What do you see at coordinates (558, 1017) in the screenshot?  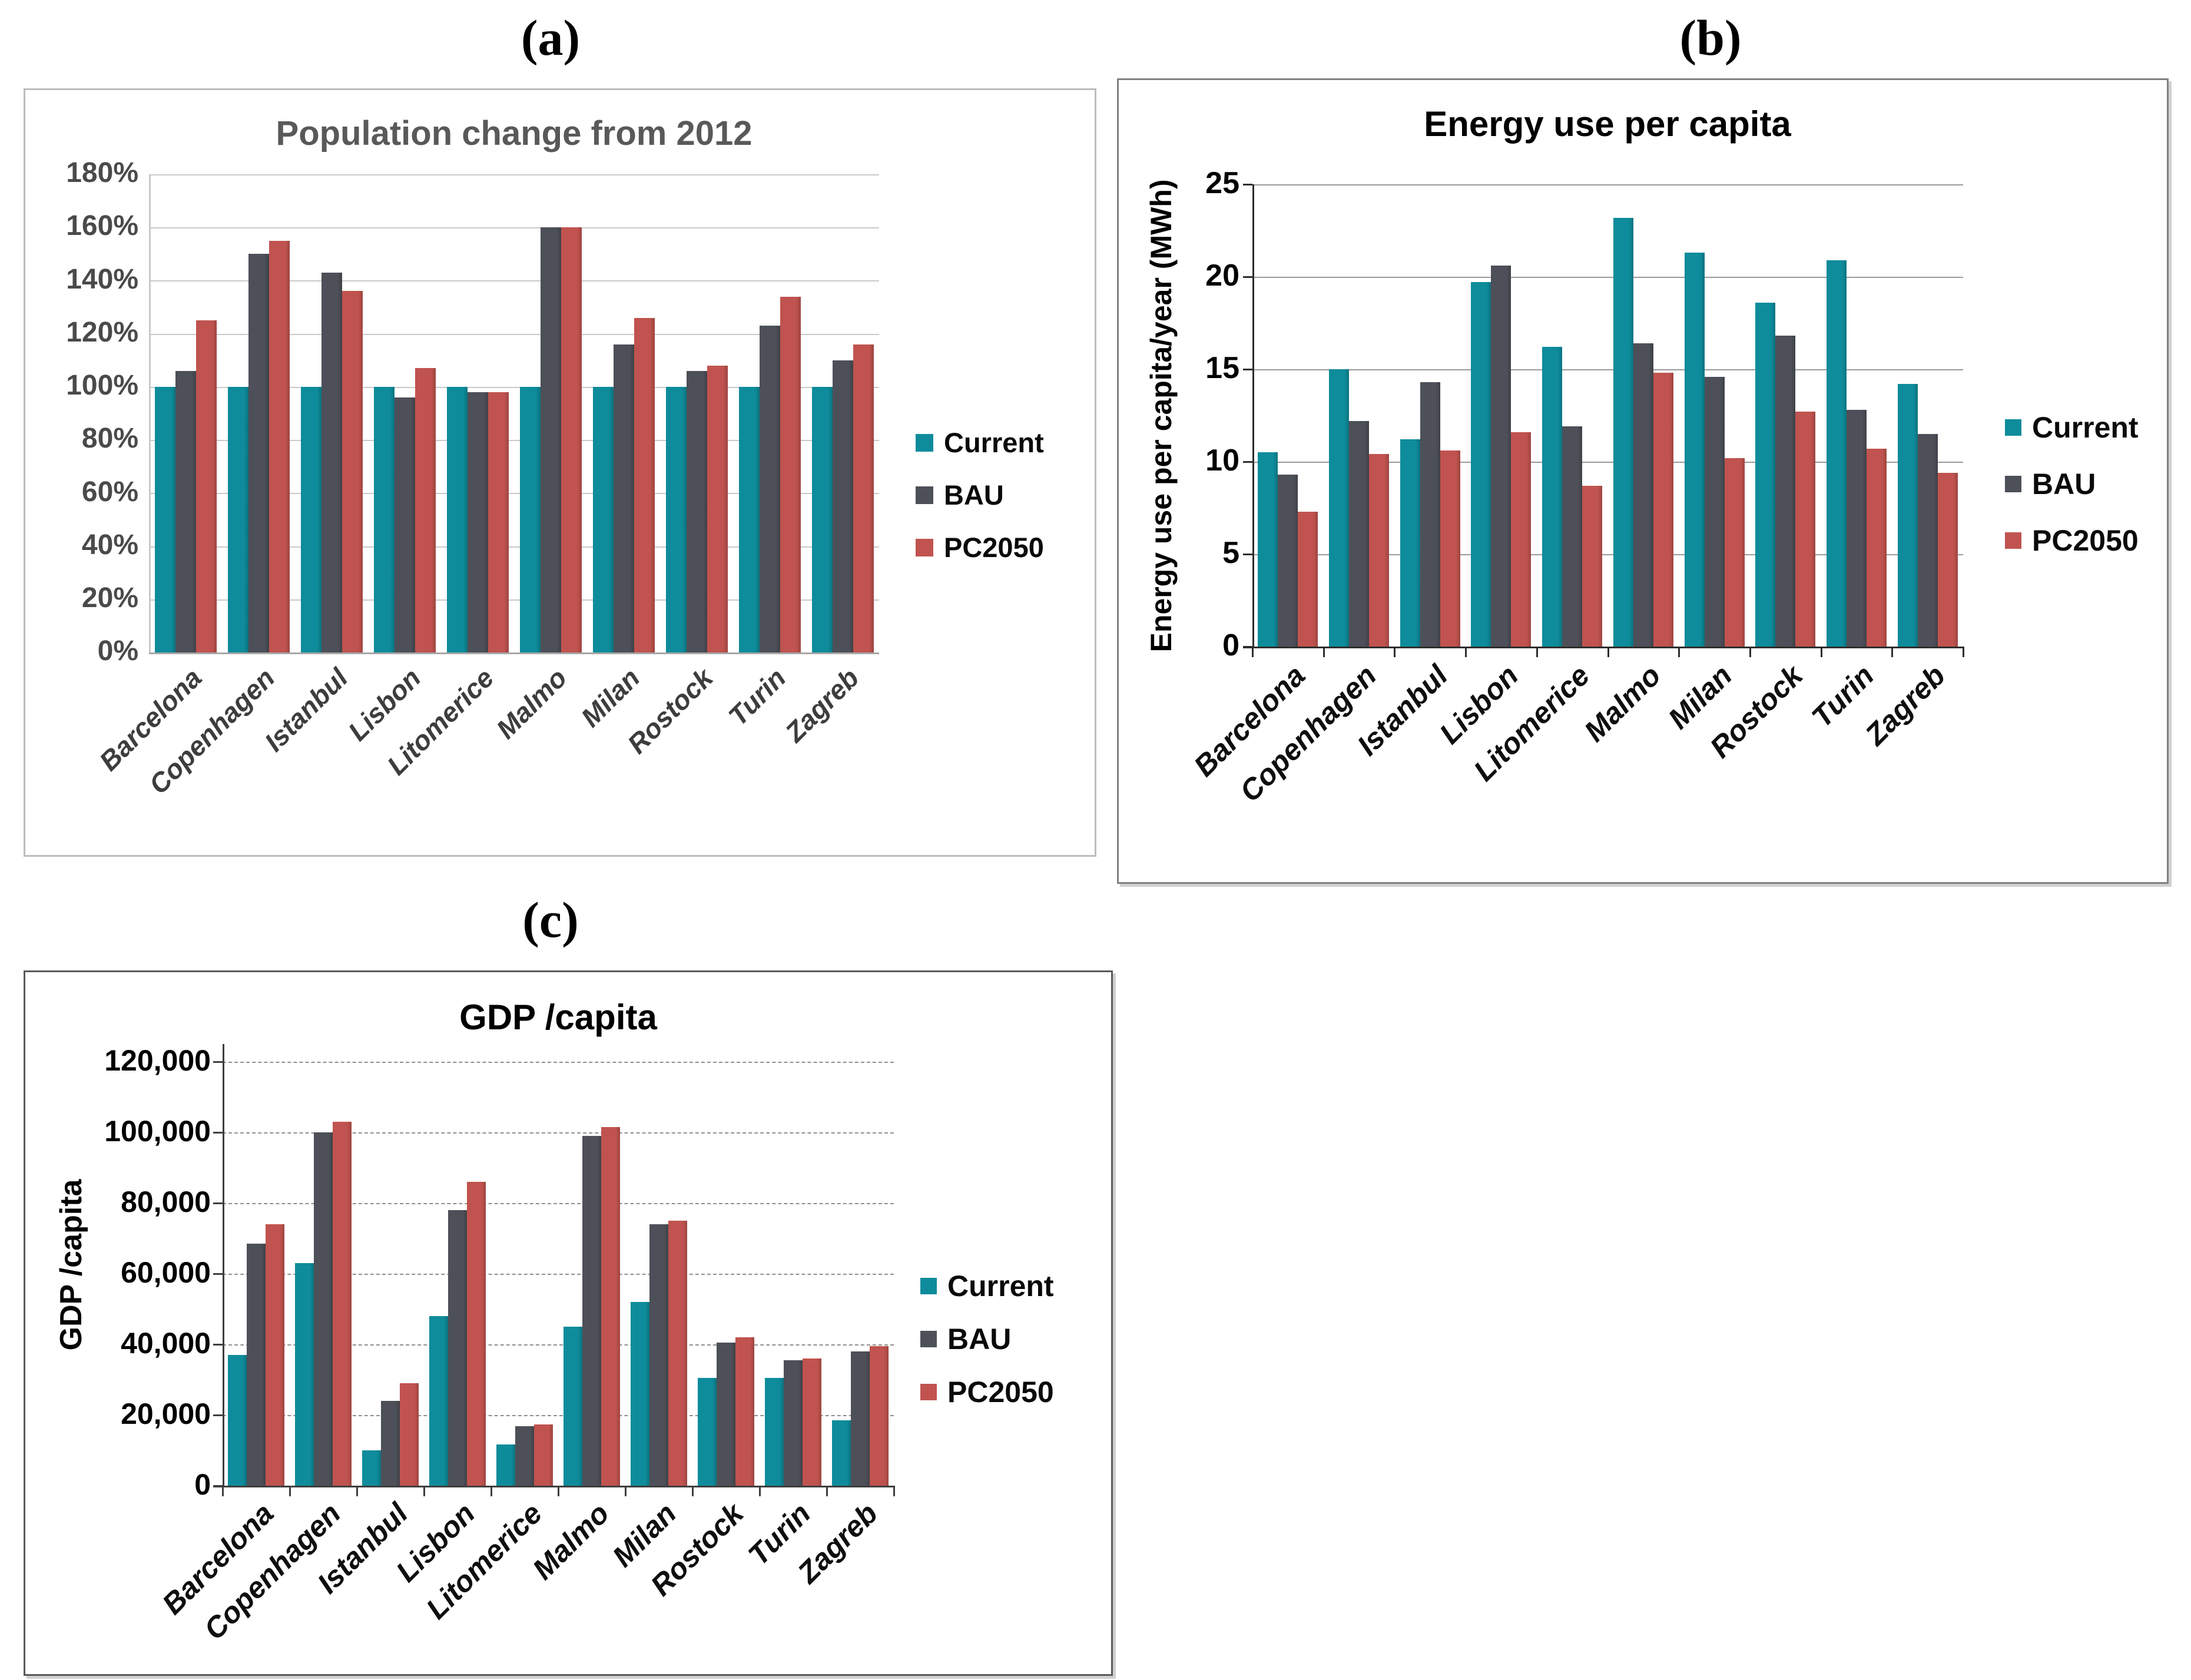 I see `chart-title-gdp: GDP /capita` at bounding box center [558, 1017].